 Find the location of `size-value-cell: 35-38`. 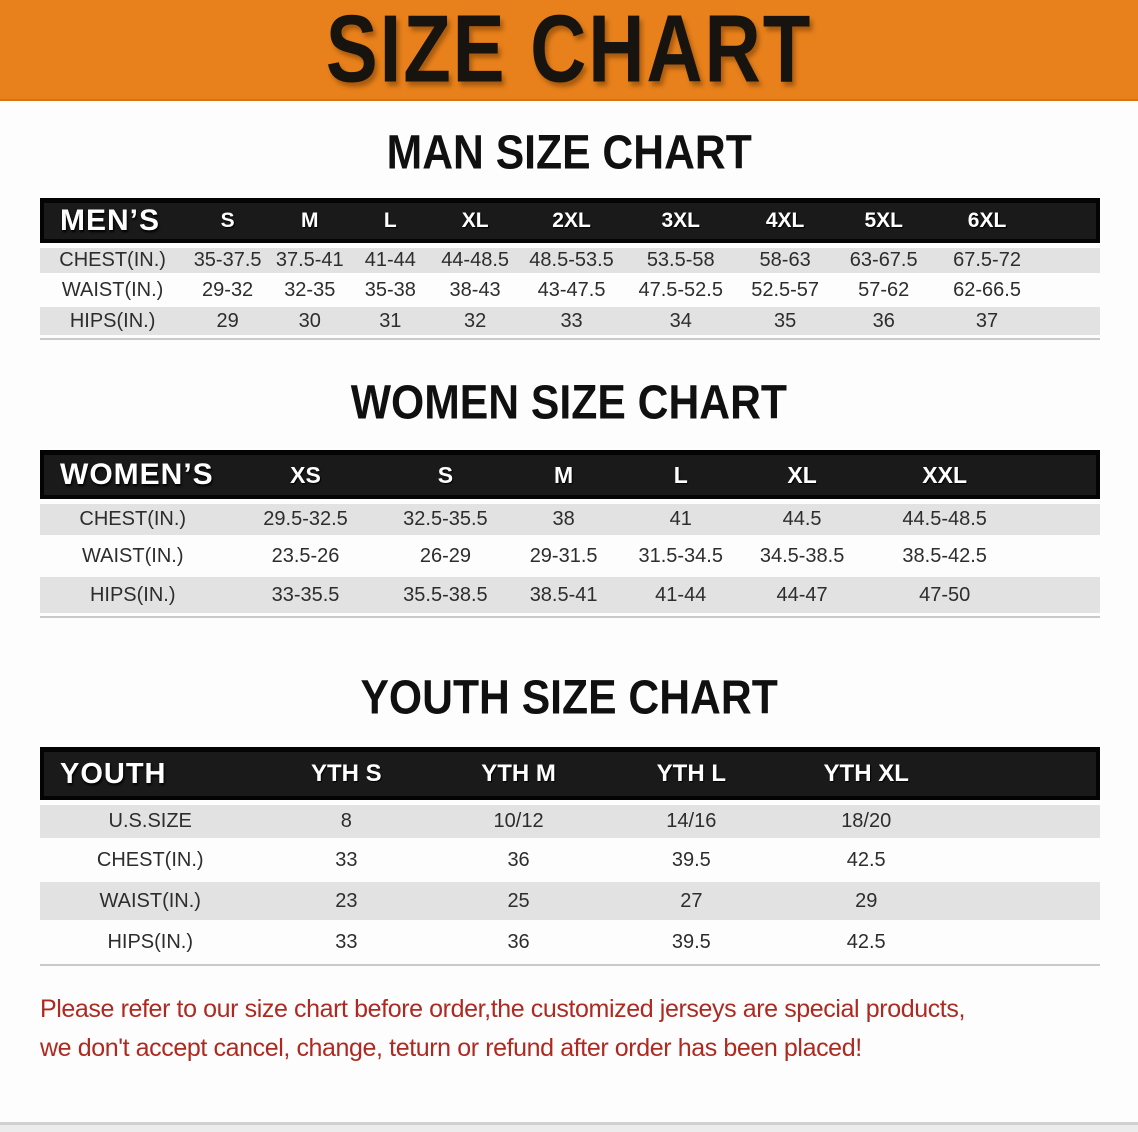

size-value-cell: 35-38 is located at coordinates (390, 291).